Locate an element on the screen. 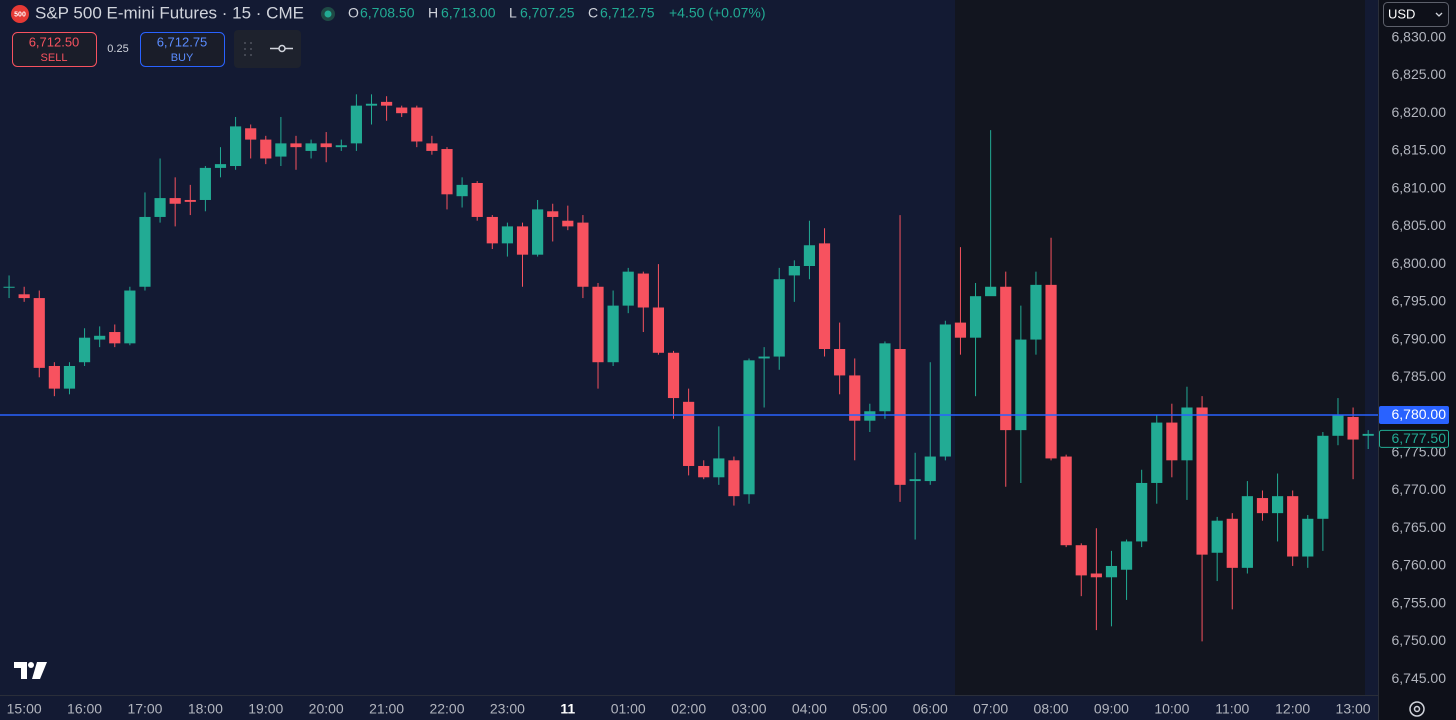 This screenshot has height=720, width=1456. y-tick-label: 6,820.00 is located at coordinates (1419, 112).